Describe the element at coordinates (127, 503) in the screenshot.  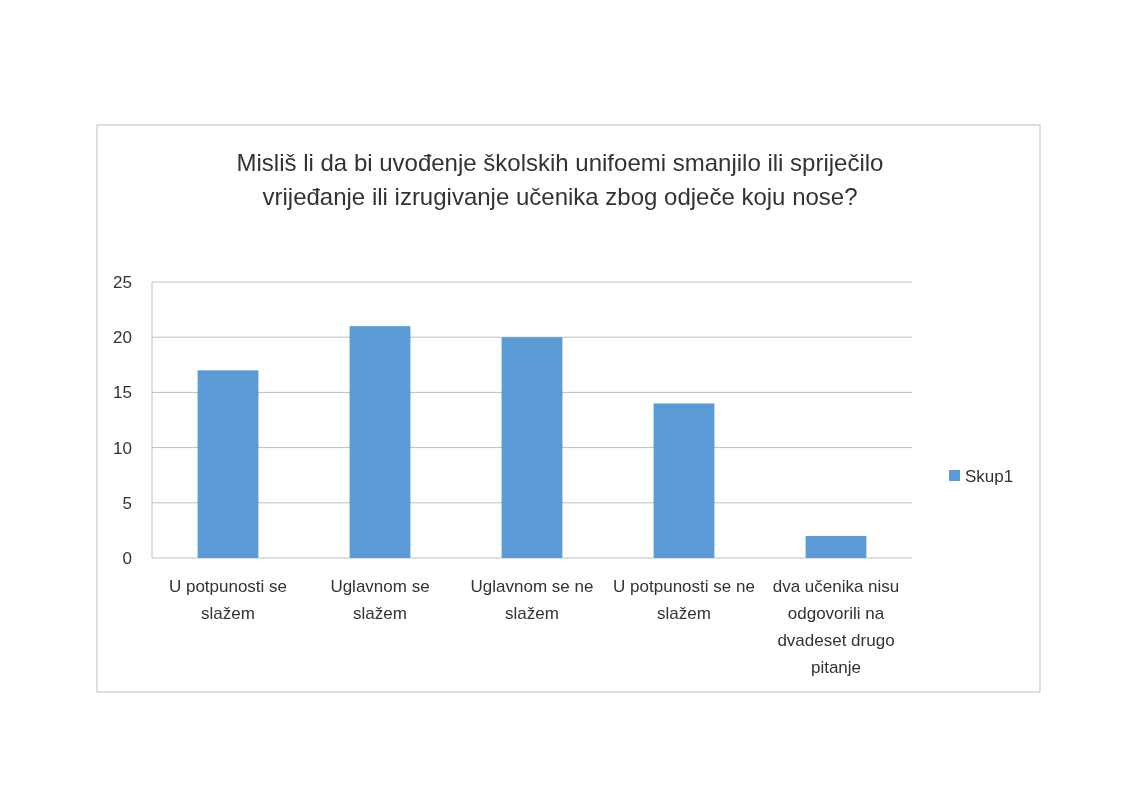
I see `y-tick-label: 5` at that location.